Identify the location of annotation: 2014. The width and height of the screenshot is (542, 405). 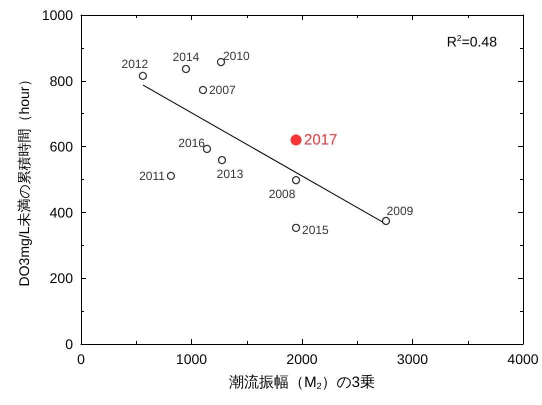
(186, 57).